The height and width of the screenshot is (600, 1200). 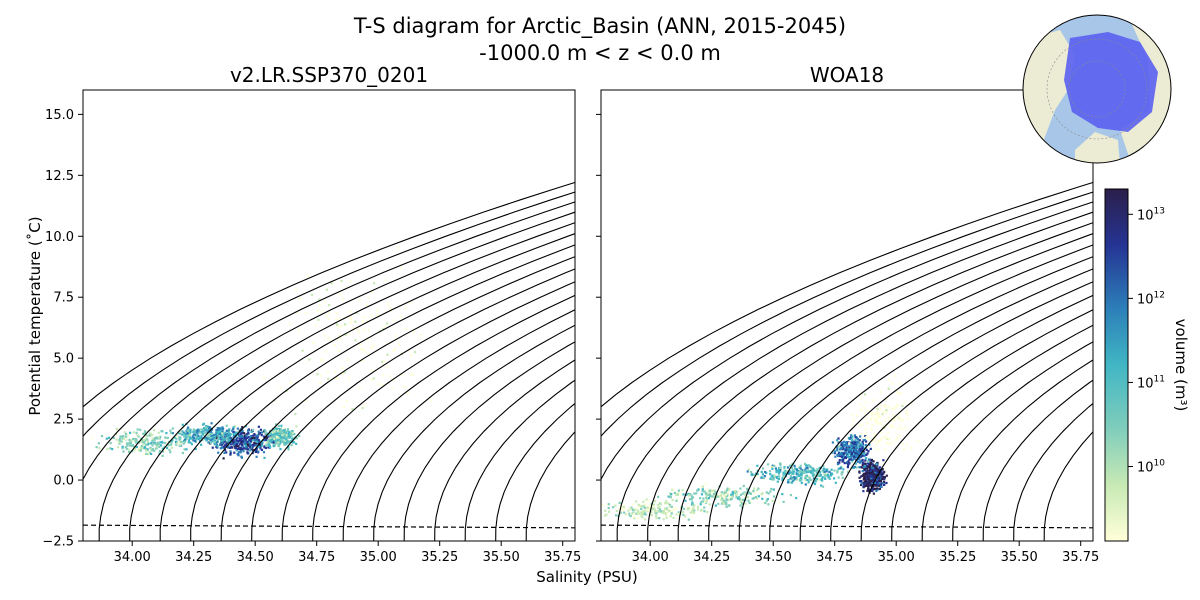 What do you see at coordinates (63, 359) in the screenshot?
I see `y-tick-label: 5.0` at bounding box center [63, 359].